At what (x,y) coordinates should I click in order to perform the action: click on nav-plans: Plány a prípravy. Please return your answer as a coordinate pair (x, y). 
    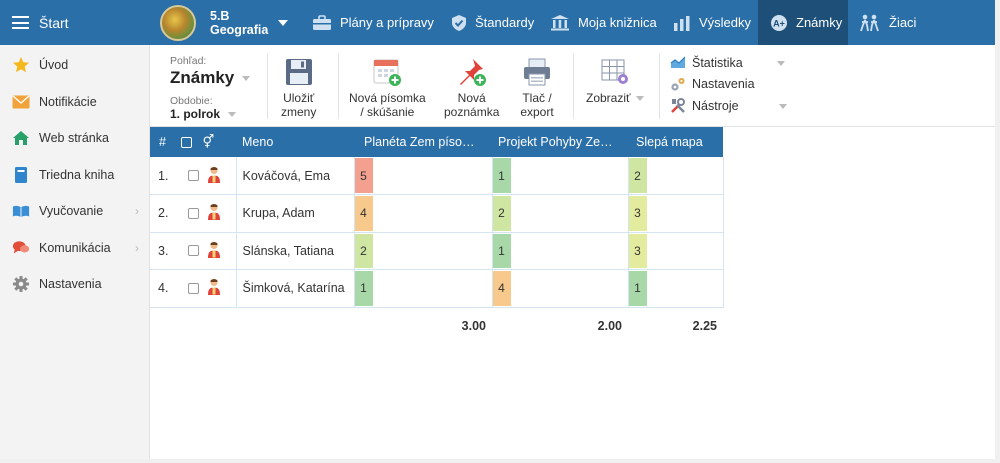
    Looking at the image, I should click on (373, 22).